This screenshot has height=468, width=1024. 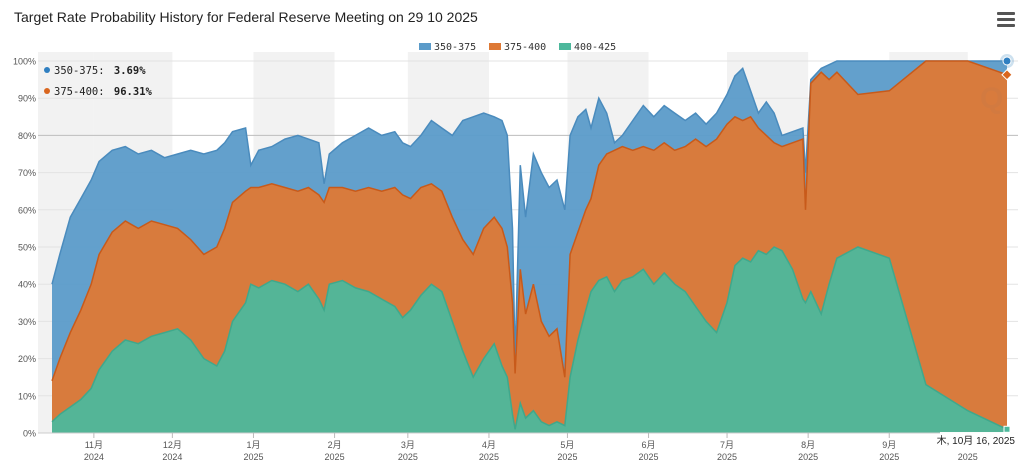 I want to click on svg-text: 375-400: 96.31%, so click(x=103, y=92).